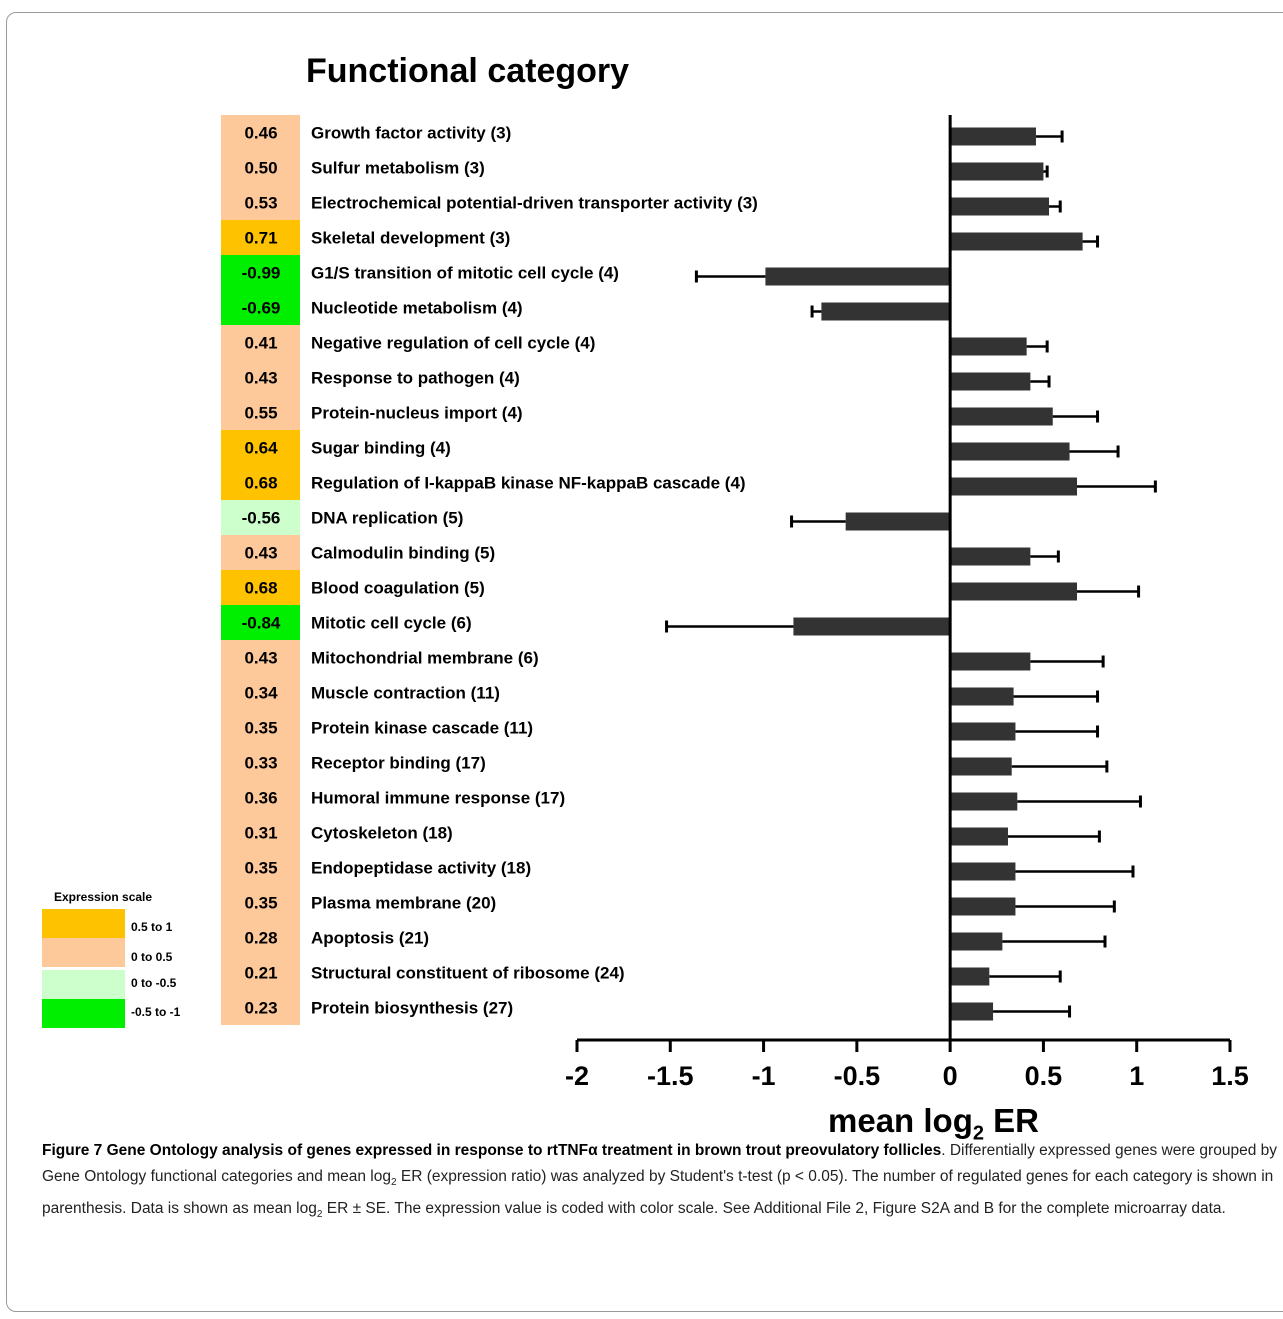  What do you see at coordinates (417, 308) in the screenshot?
I see `category-label: Nucleotide metabolism (4)` at bounding box center [417, 308].